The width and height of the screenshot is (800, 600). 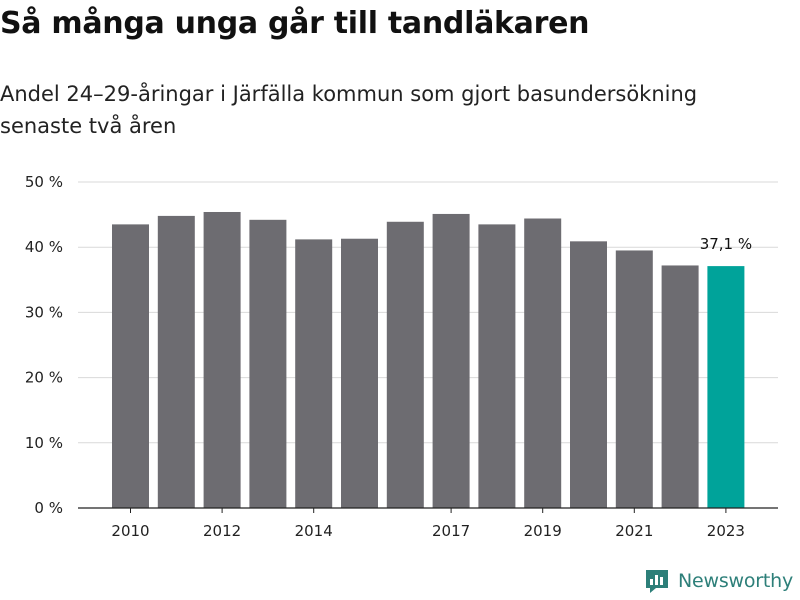 What do you see at coordinates (295, 23) in the screenshot?
I see `chart-title: Så många unga går till tandläkaren` at bounding box center [295, 23].